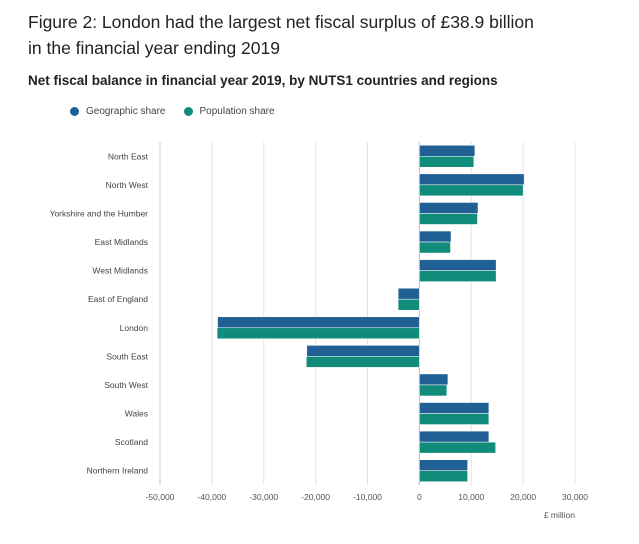  Describe the element at coordinates (211, 497) in the screenshot. I see `x-tick-label: -40,000` at that location.